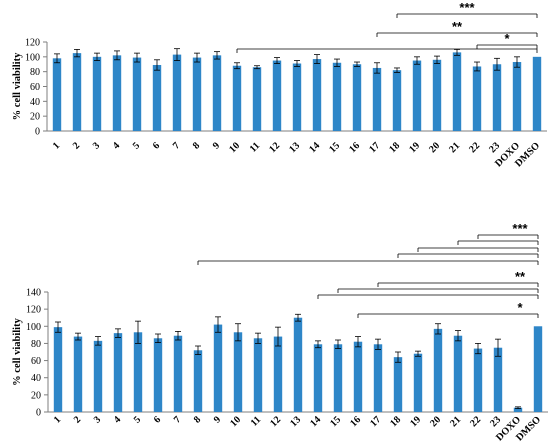 This screenshot has width=550, height=448. What do you see at coordinates (35, 87) in the screenshot?
I see `y-tick-label: 60` at bounding box center [35, 87].